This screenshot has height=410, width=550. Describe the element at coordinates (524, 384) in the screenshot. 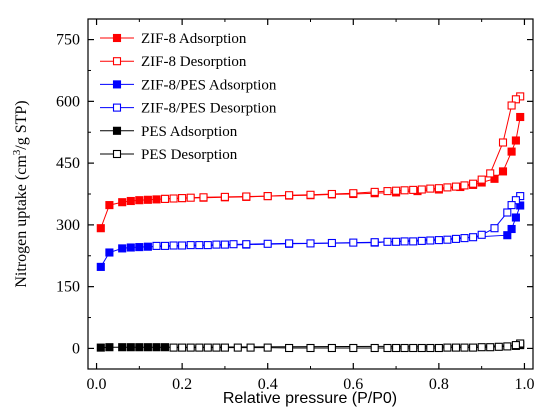

I see `x-tick-label: 1.0` at that location.